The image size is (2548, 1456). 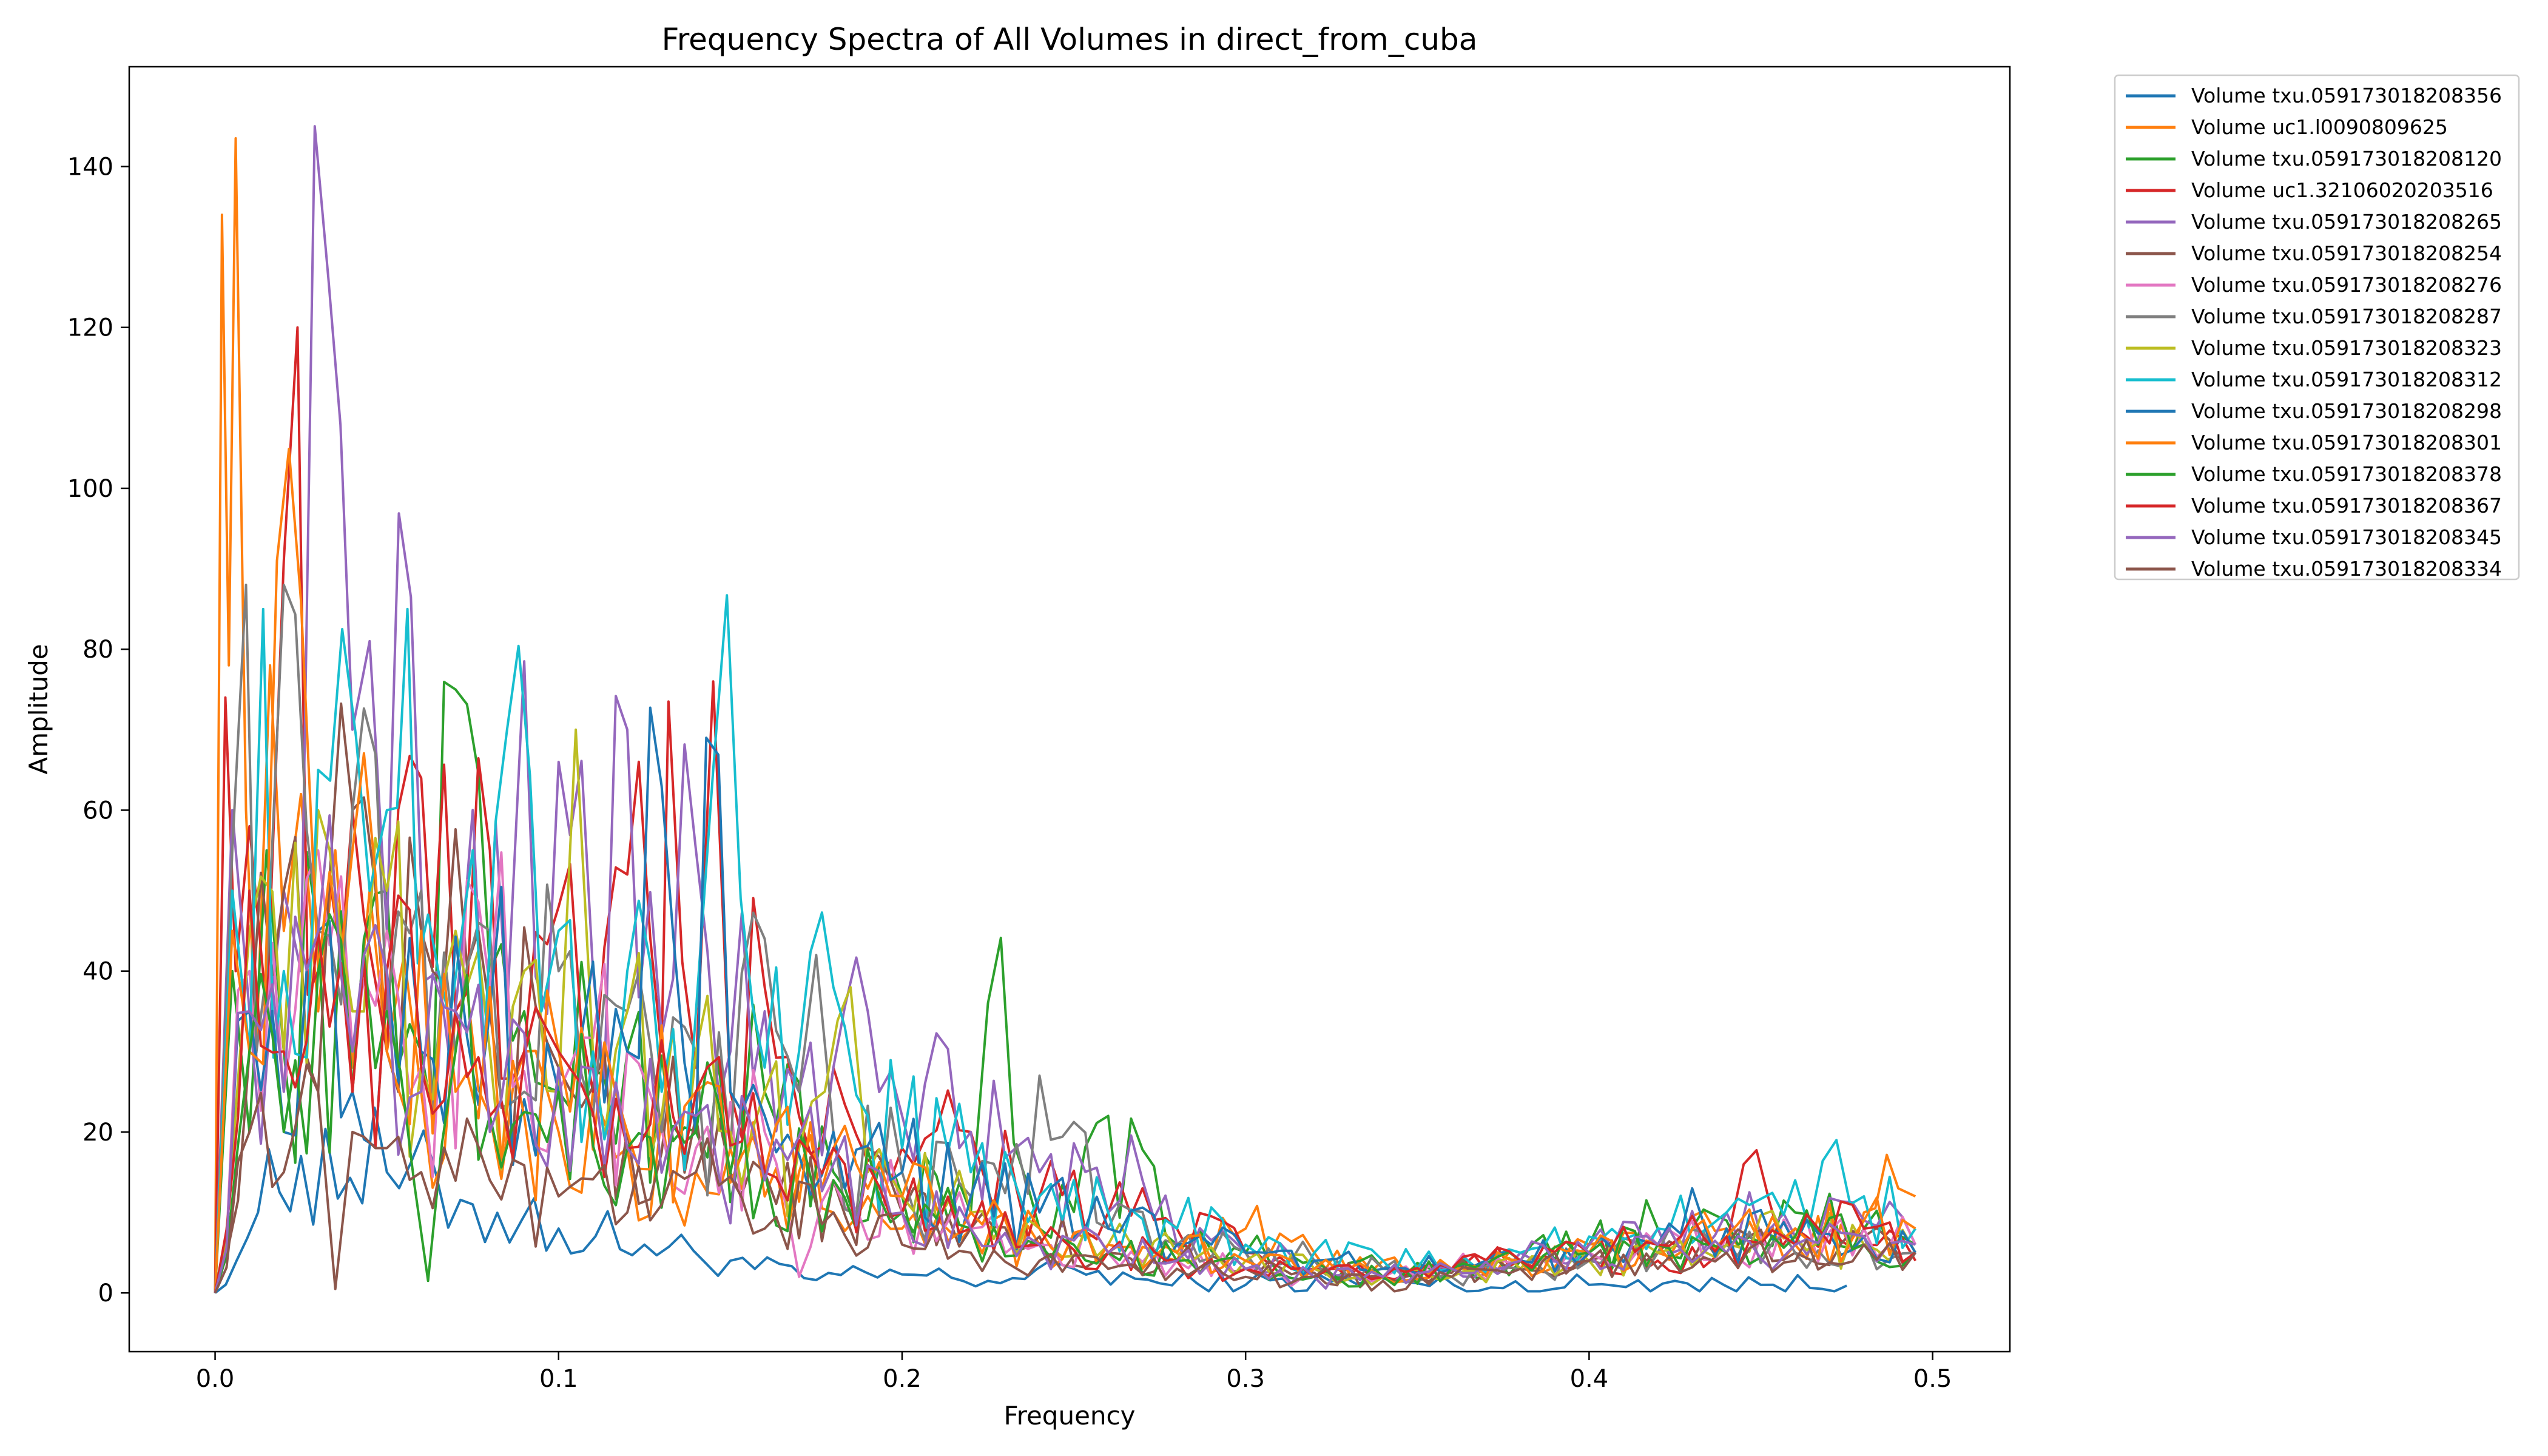 I want to click on x-tick-label: 0.4, so click(x=1589, y=1379).